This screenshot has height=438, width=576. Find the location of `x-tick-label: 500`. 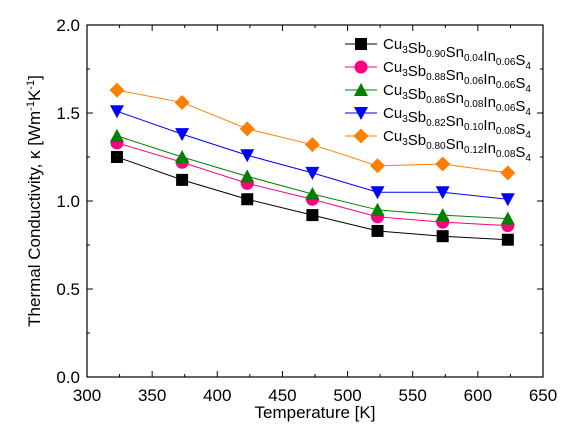

x-tick-label: 500 is located at coordinates (347, 395).